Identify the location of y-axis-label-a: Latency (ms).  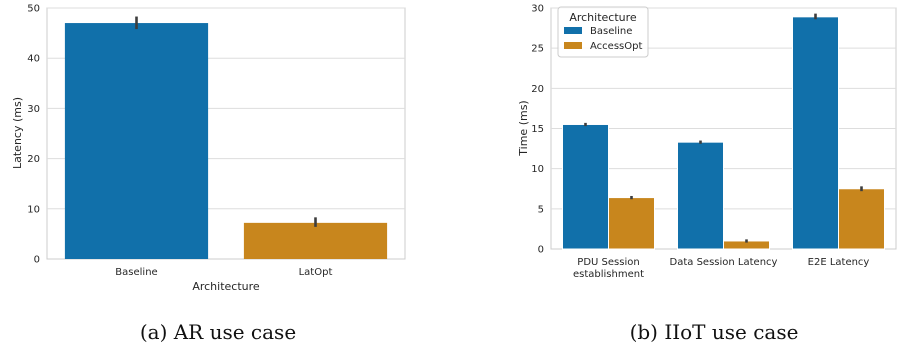
(17, 133).